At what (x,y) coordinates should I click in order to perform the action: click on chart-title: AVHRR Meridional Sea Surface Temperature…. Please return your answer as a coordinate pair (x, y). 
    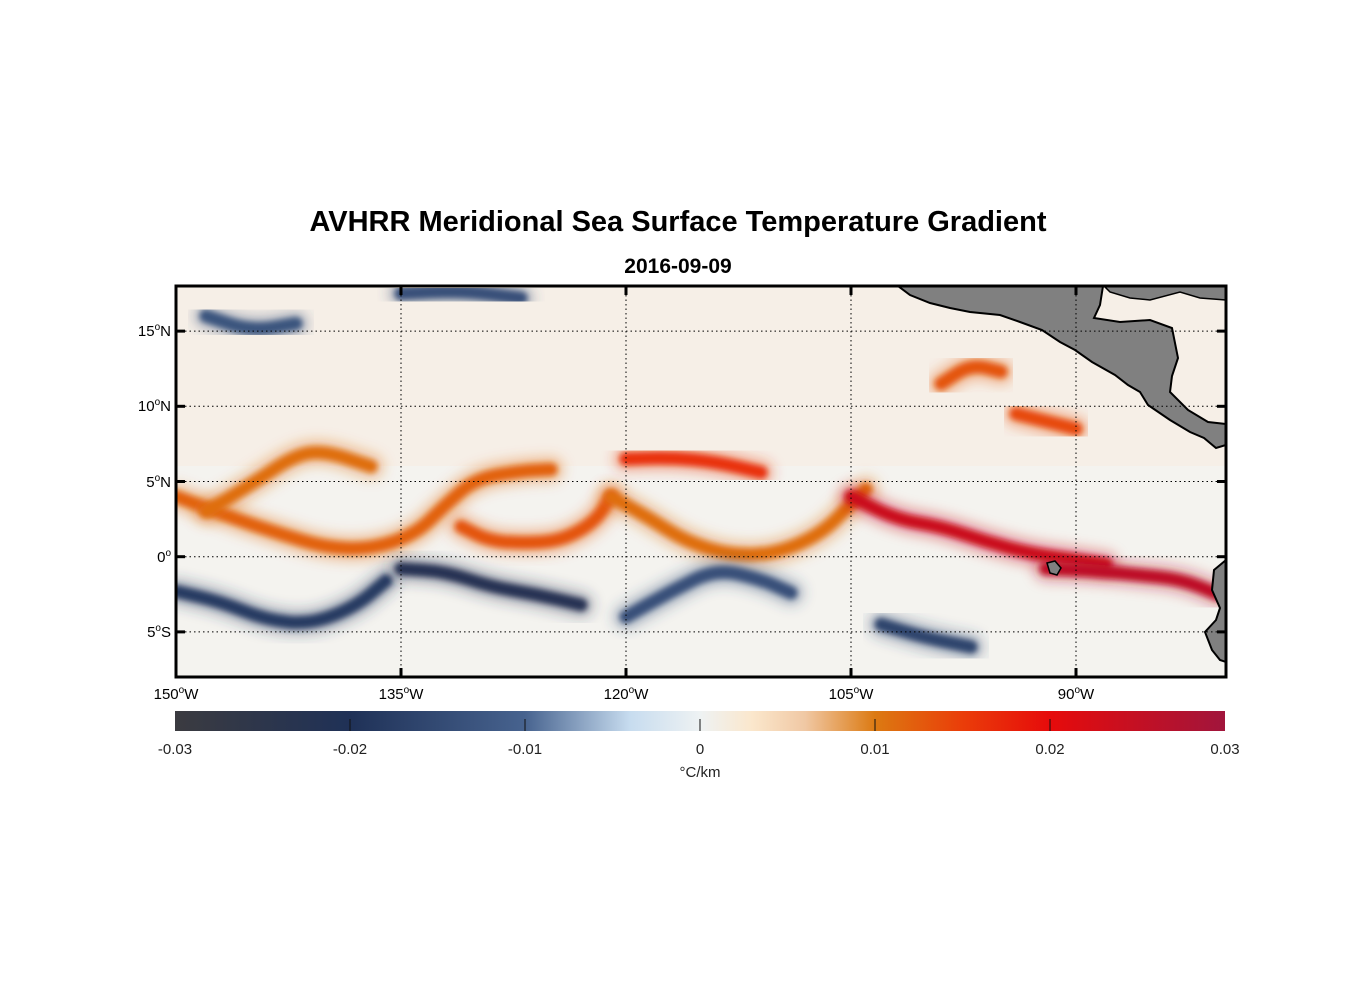
    Looking at the image, I should click on (678, 222).